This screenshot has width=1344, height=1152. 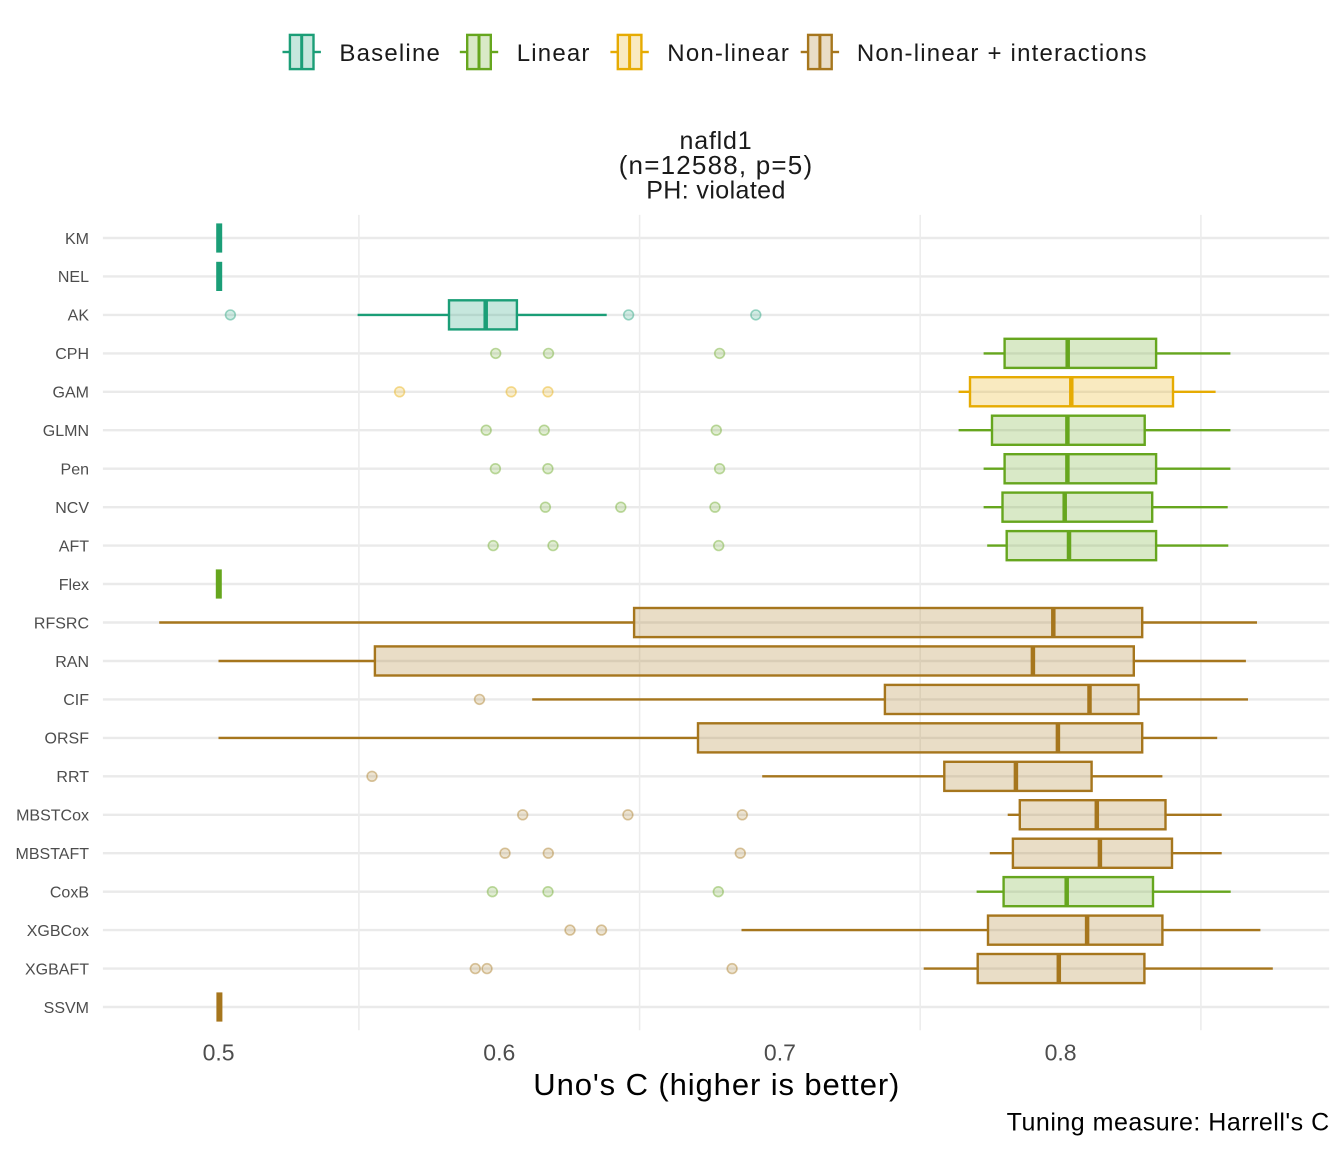 I want to click on svg-text: (n=12588, p=5), so click(x=716, y=165).